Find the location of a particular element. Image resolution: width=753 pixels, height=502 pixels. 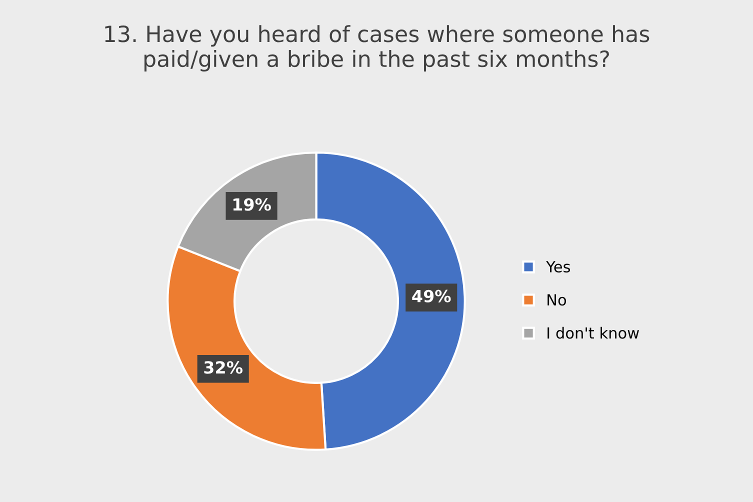

data-label: 19% is located at coordinates (252, 204).